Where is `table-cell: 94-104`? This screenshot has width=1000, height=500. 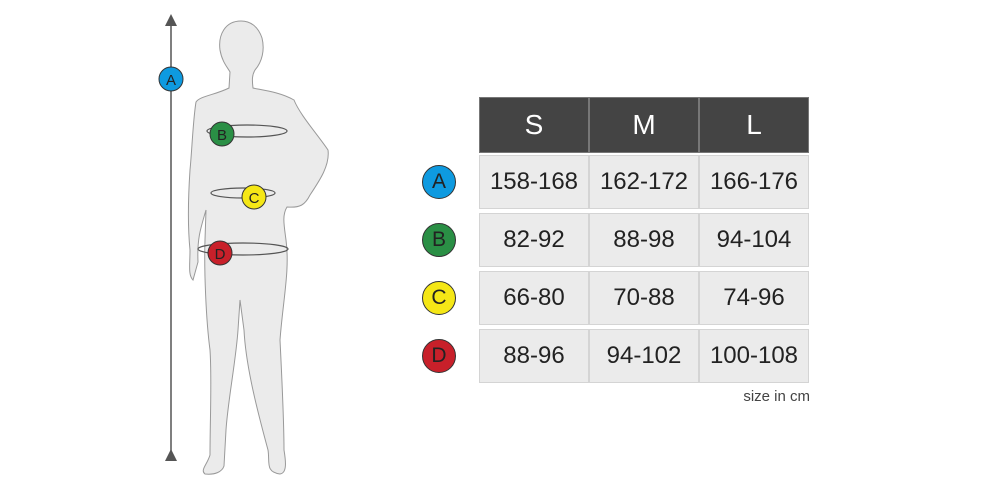 table-cell: 94-104 is located at coordinates (754, 240).